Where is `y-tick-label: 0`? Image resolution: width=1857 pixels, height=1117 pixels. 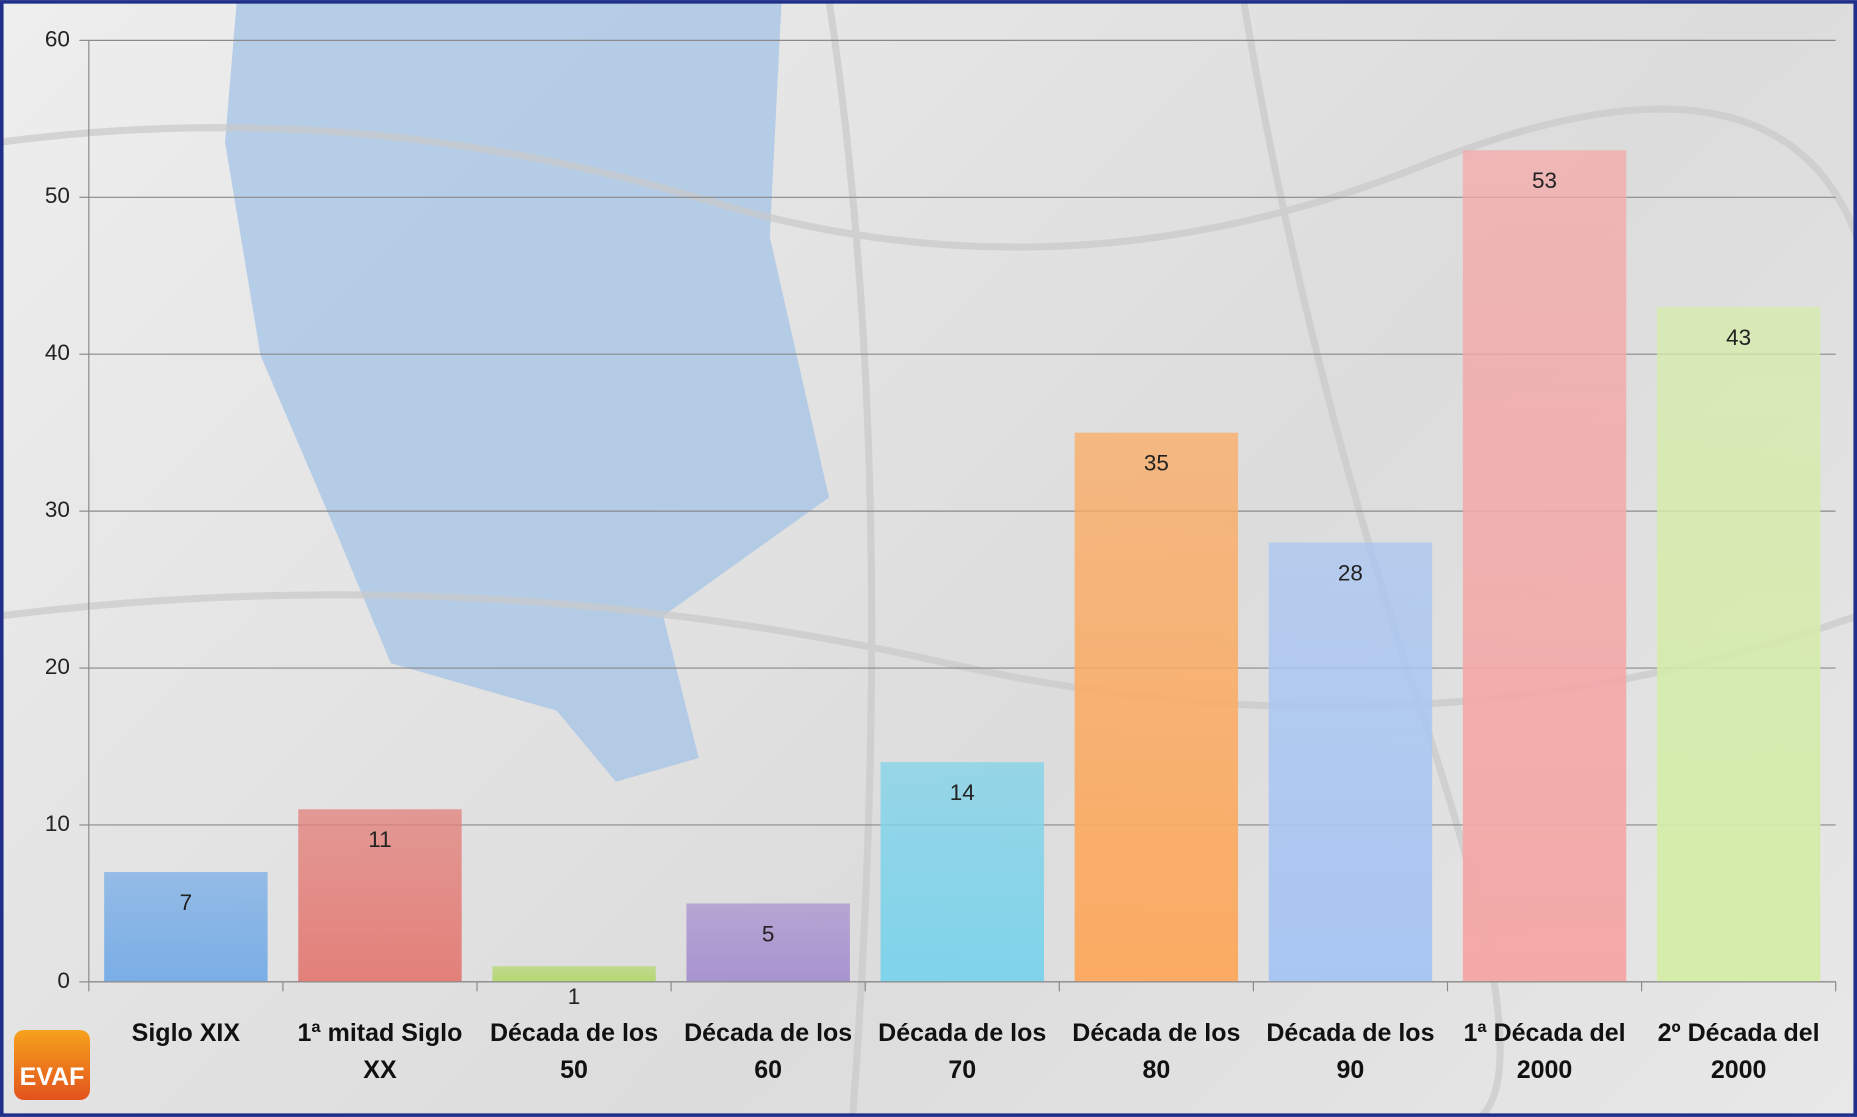 y-tick-label: 0 is located at coordinates (63, 980).